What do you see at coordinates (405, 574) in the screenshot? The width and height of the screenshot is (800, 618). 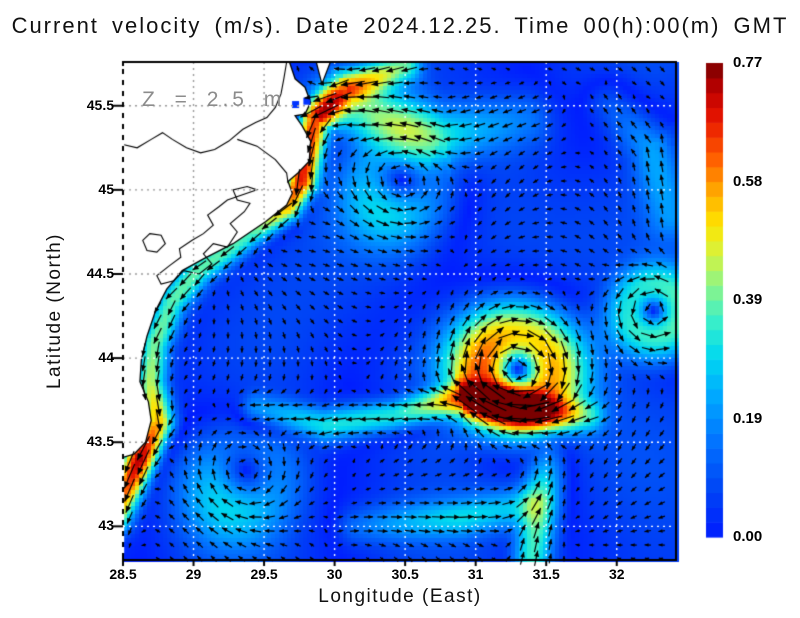 I see `x-tick-label: 30.5` at bounding box center [405, 574].